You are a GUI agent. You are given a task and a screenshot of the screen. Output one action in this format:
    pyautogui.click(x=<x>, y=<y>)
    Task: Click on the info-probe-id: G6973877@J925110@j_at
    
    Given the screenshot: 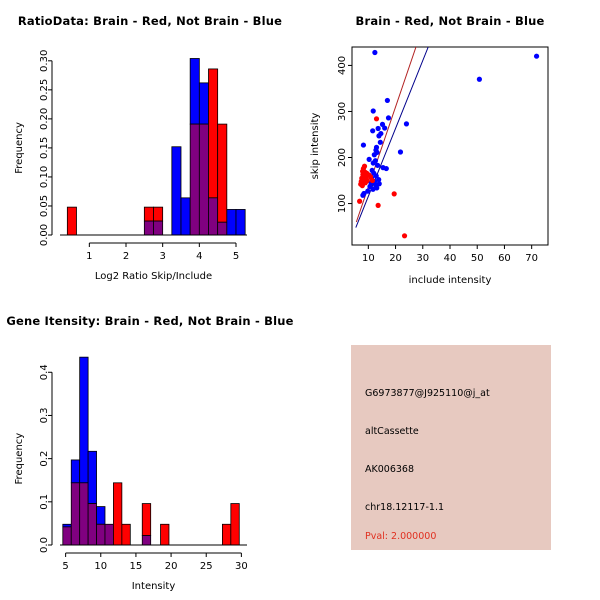 What is the action you would take?
    pyautogui.click(x=427, y=393)
    